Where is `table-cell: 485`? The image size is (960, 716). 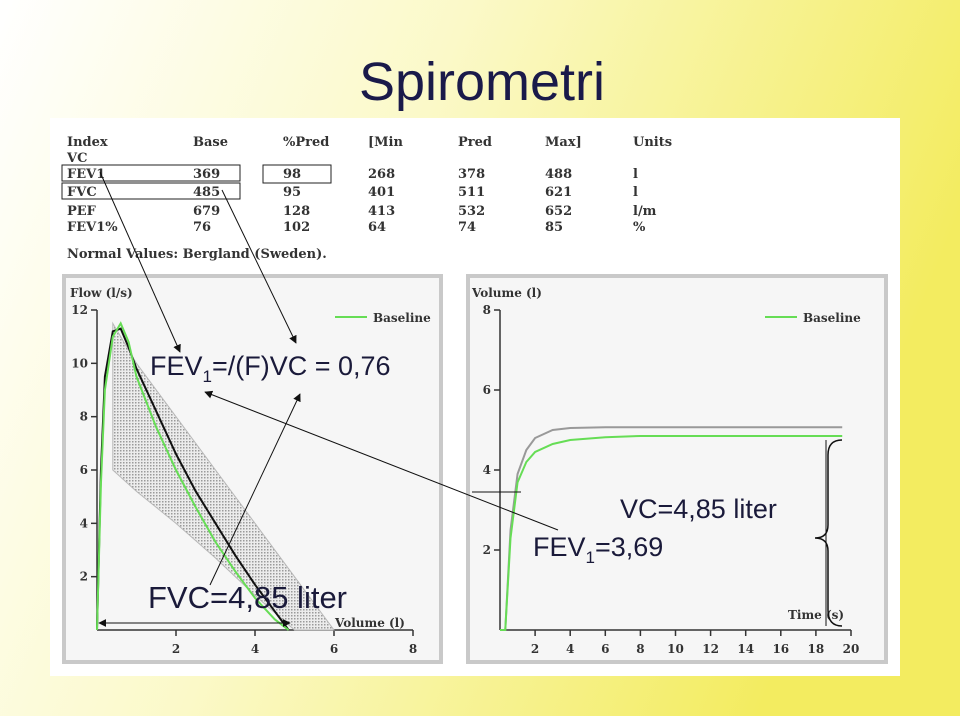 table-cell: 485 is located at coordinates (206, 192).